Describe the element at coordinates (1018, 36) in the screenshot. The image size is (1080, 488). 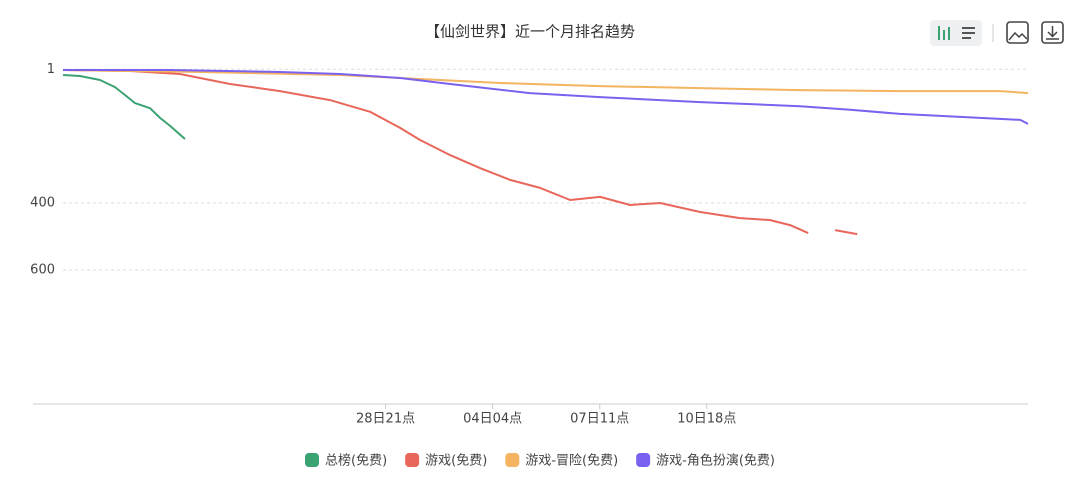
I see `image-icon` at that location.